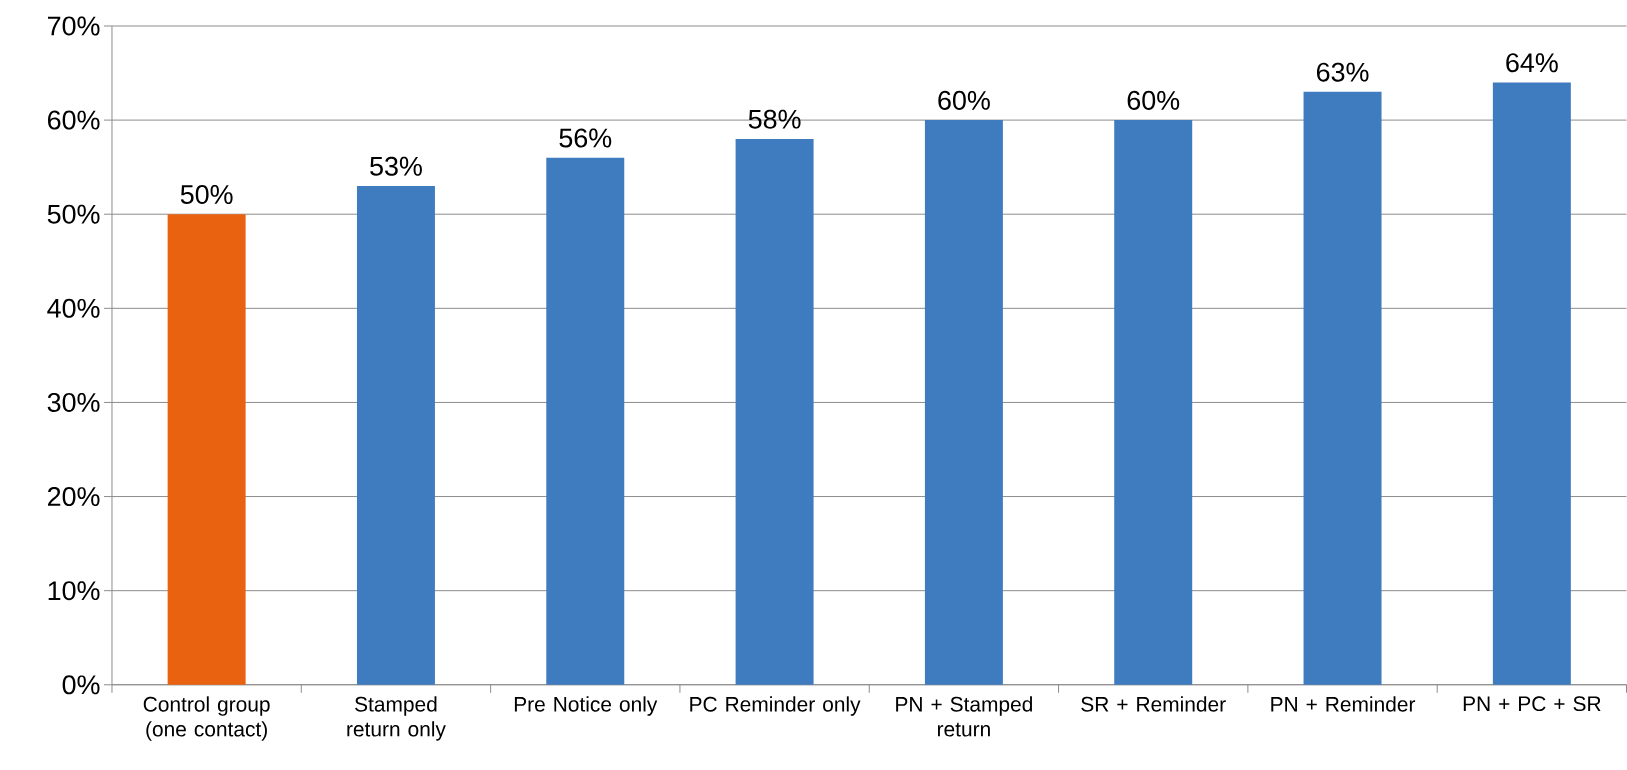 This screenshot has height=770, width=1627. Describe the element at coordinates (1343, 704) in the screenshot. I see `x-tick-label: PN + Reminder` at that location.